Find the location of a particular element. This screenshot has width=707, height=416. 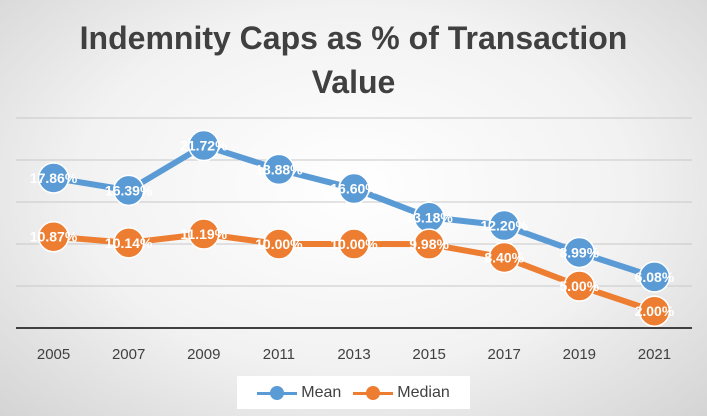

x-tick-label: 2011 is located at coordinates (279, 354).